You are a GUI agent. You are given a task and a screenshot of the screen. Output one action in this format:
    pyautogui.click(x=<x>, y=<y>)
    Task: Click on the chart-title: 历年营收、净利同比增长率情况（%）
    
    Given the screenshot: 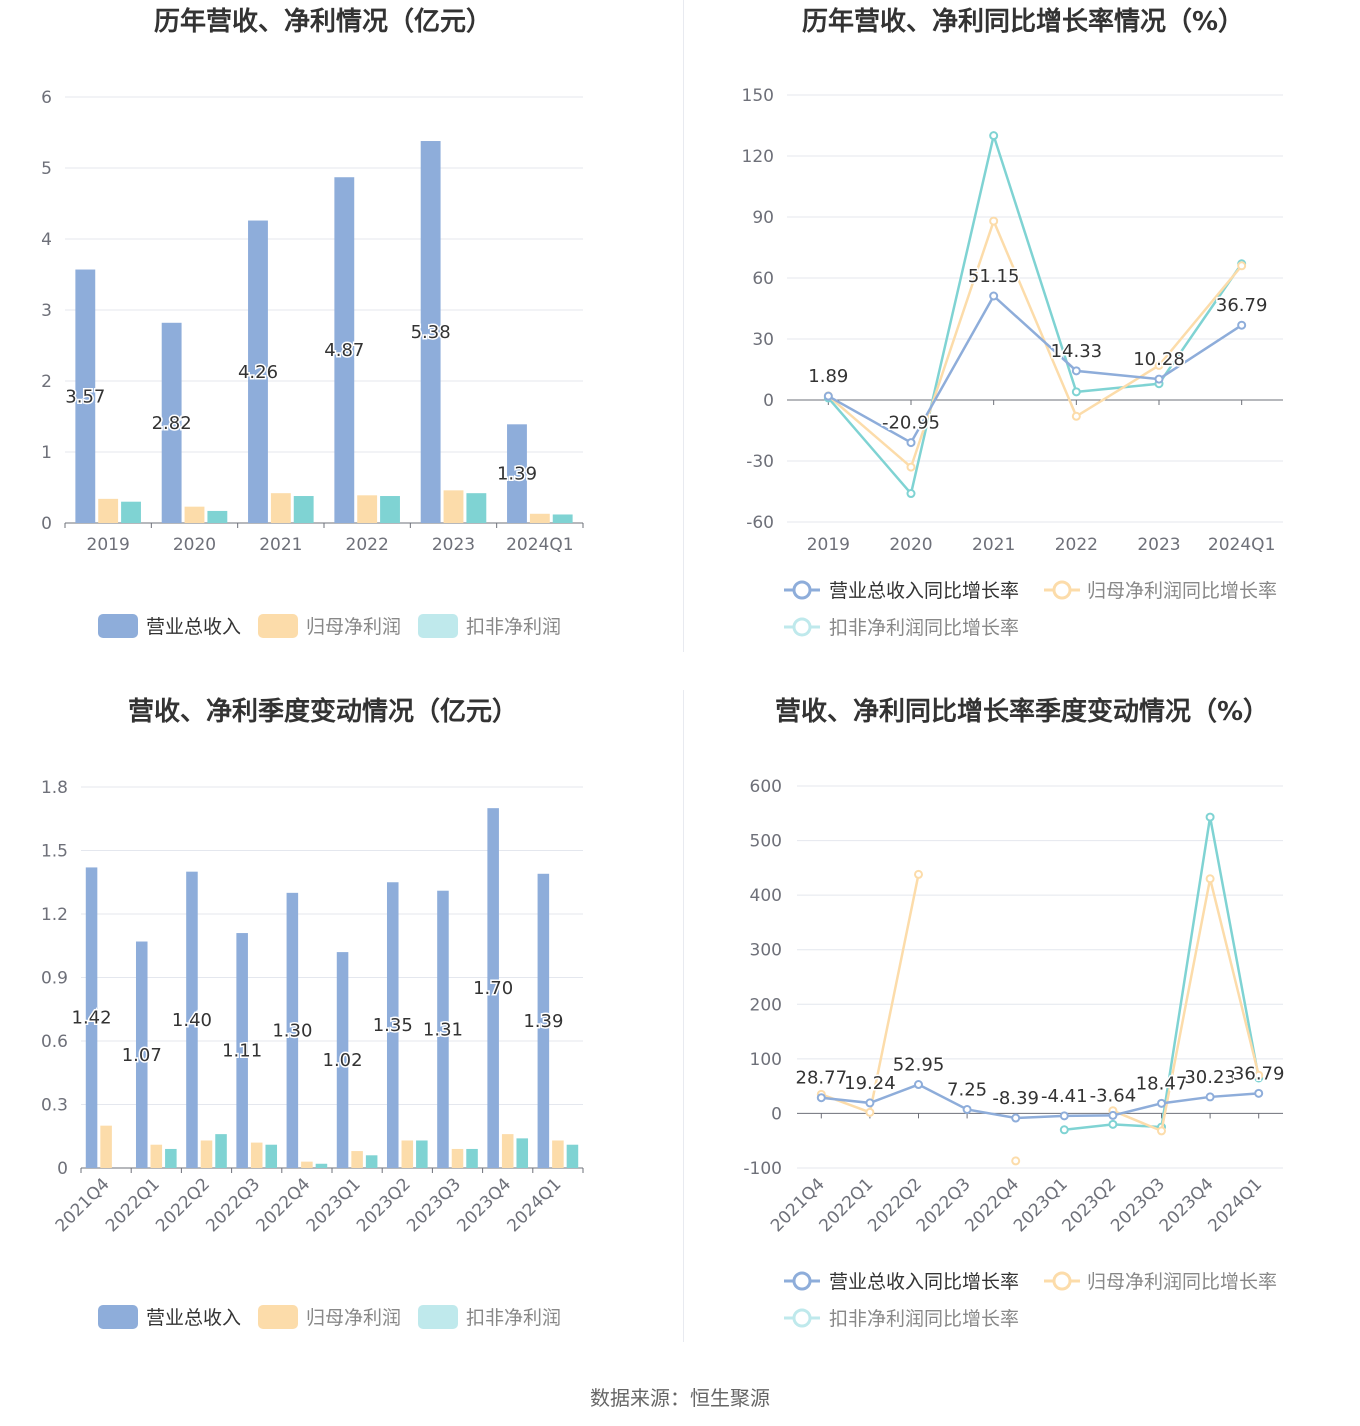 What is the action you would take?
    pyautogui.click(x=1023, y=21)
    